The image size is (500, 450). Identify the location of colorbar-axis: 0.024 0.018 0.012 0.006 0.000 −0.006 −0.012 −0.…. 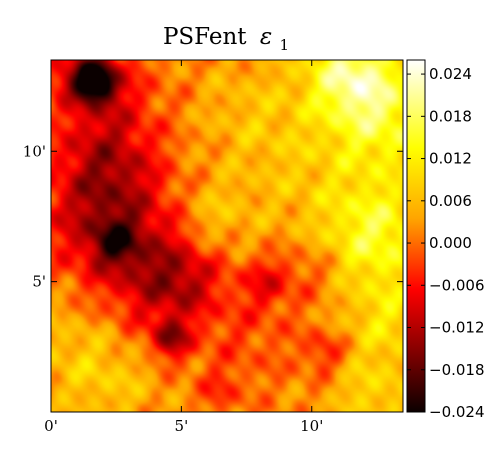
(446, 243).